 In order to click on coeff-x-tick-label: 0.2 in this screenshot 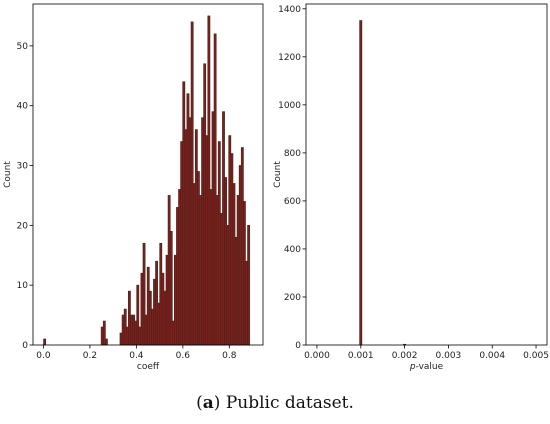, I will do `click(90, 356)`.